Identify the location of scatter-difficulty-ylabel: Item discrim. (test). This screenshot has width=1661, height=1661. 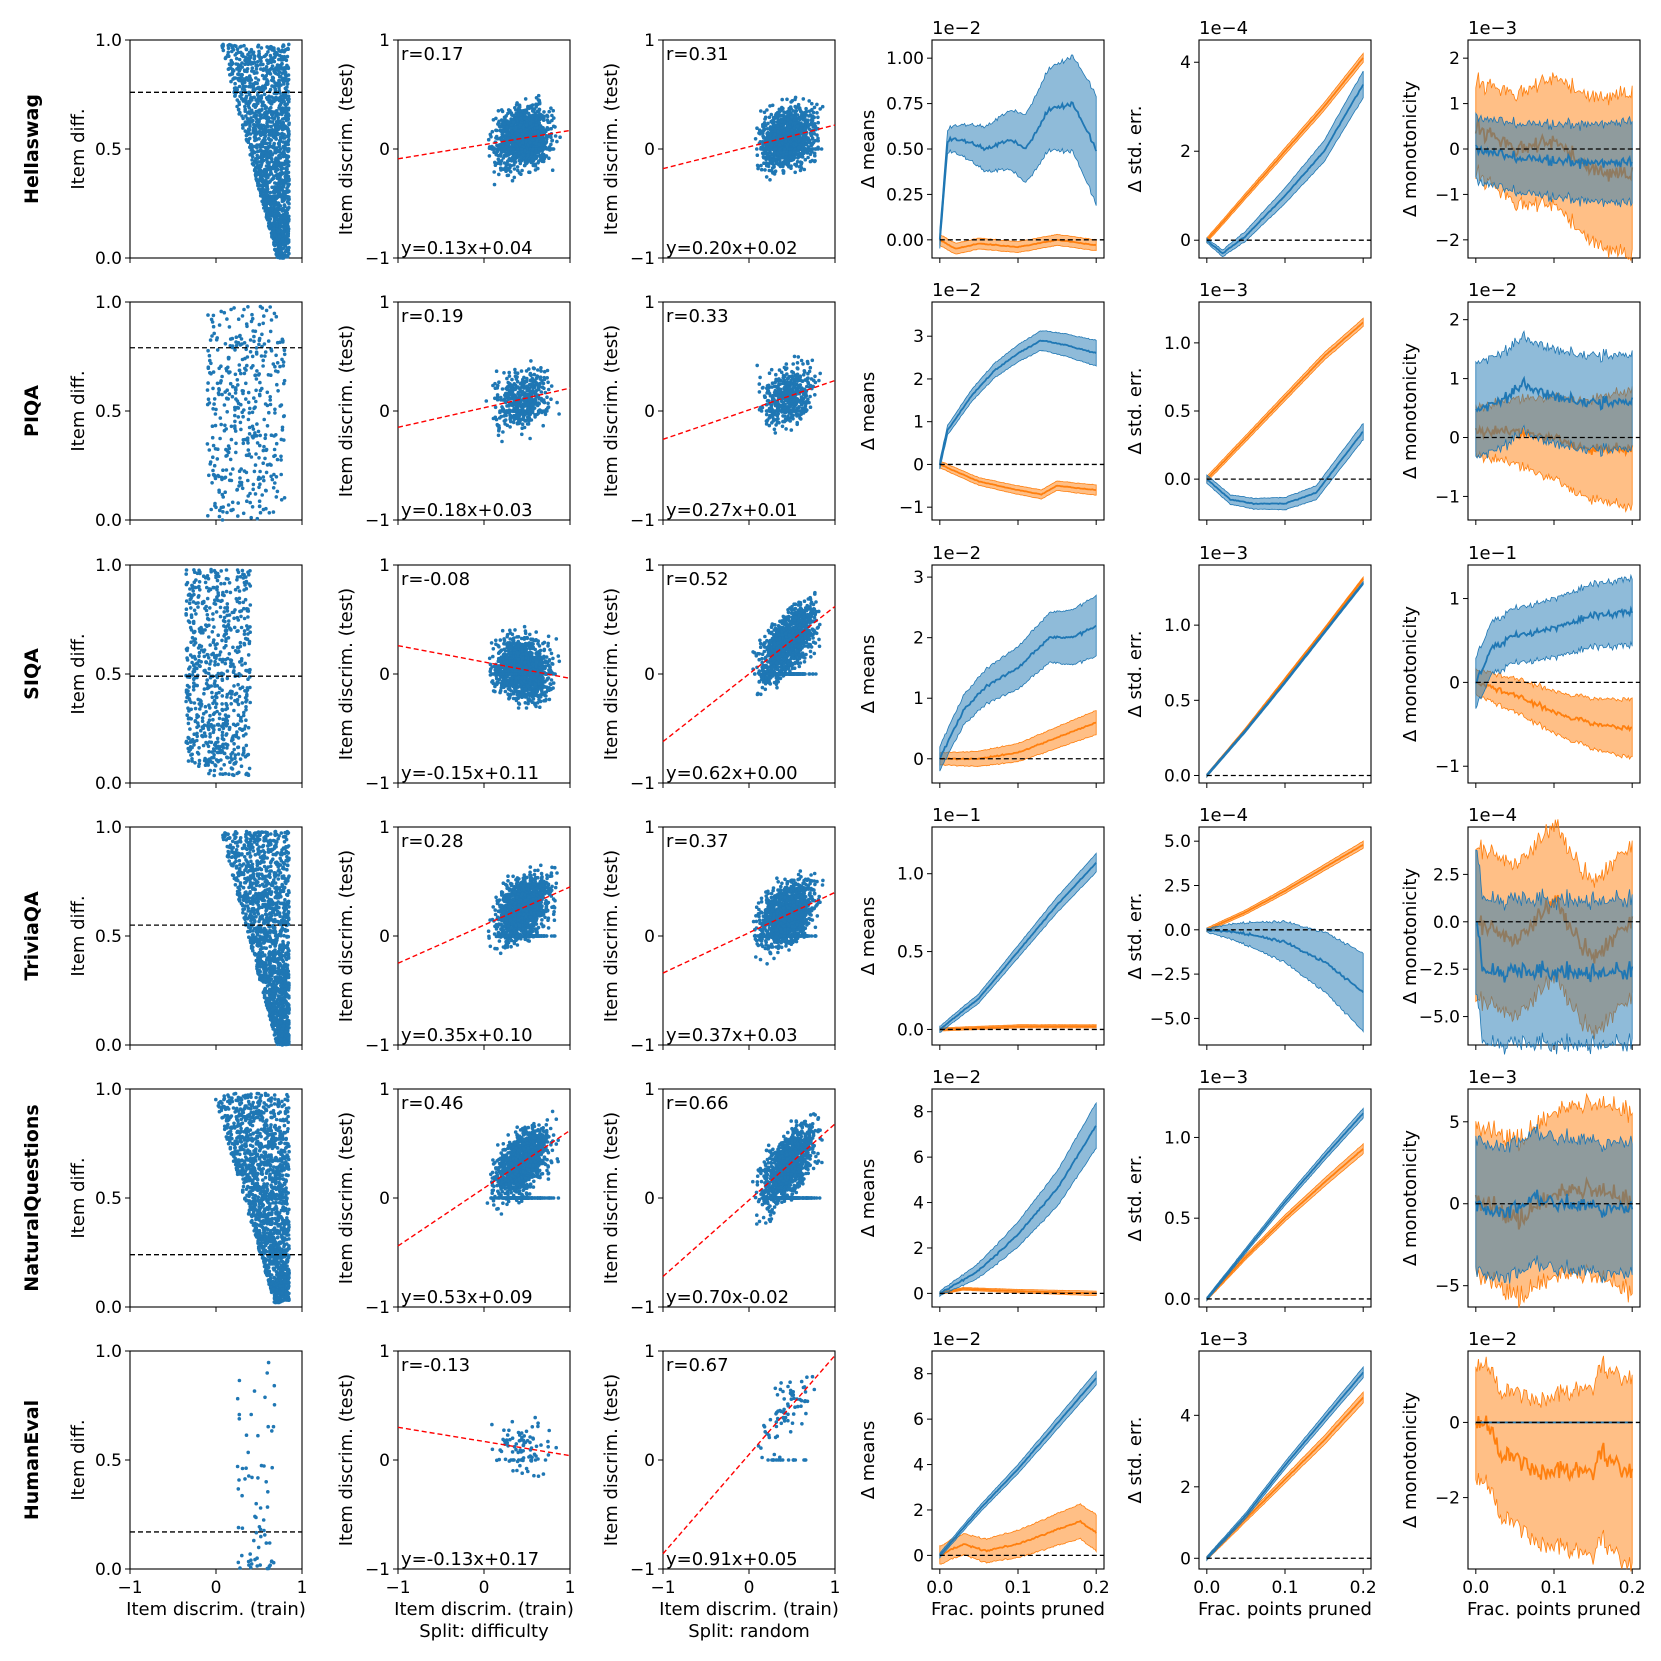
(346, 149).